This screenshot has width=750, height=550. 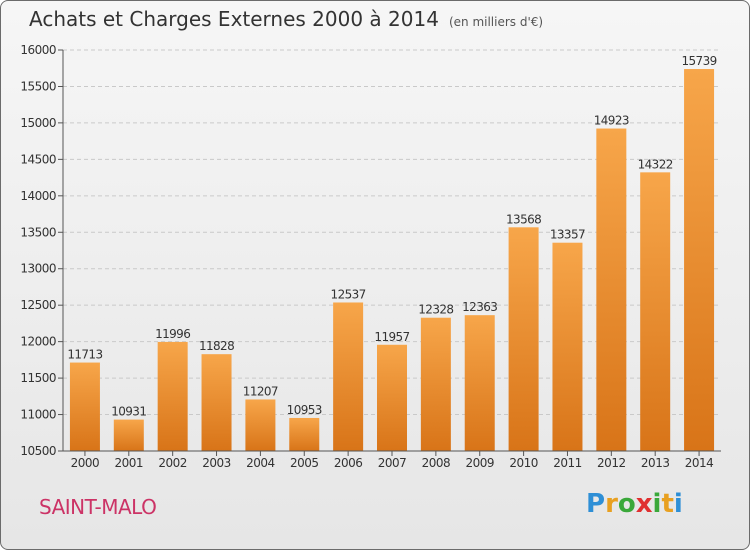 I want to click on y-tick-label: 11000, so click(x=38, y=415).